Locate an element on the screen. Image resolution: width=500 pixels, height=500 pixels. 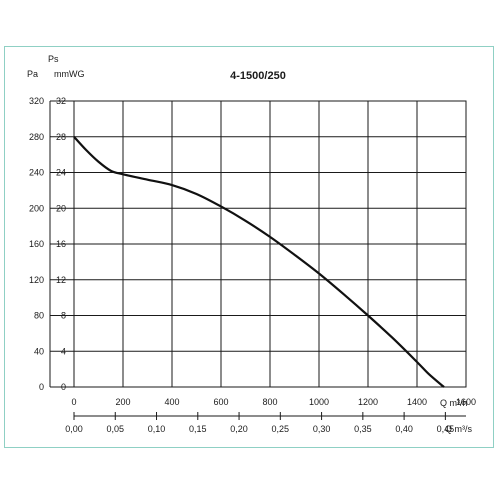
y-tick-label-pa: 200 is located at coordinates (36, 208).